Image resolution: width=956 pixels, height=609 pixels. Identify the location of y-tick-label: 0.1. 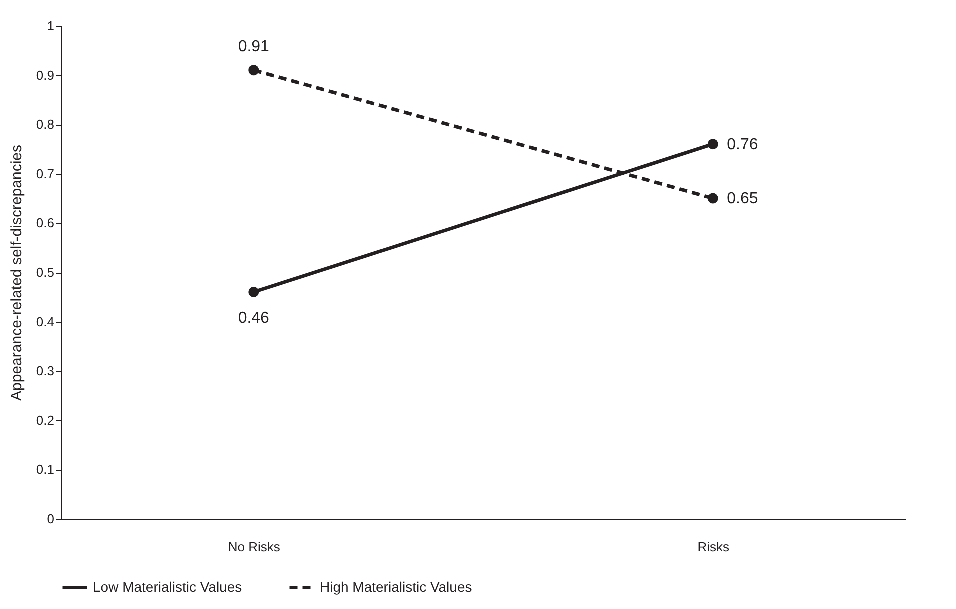
(45, 470).